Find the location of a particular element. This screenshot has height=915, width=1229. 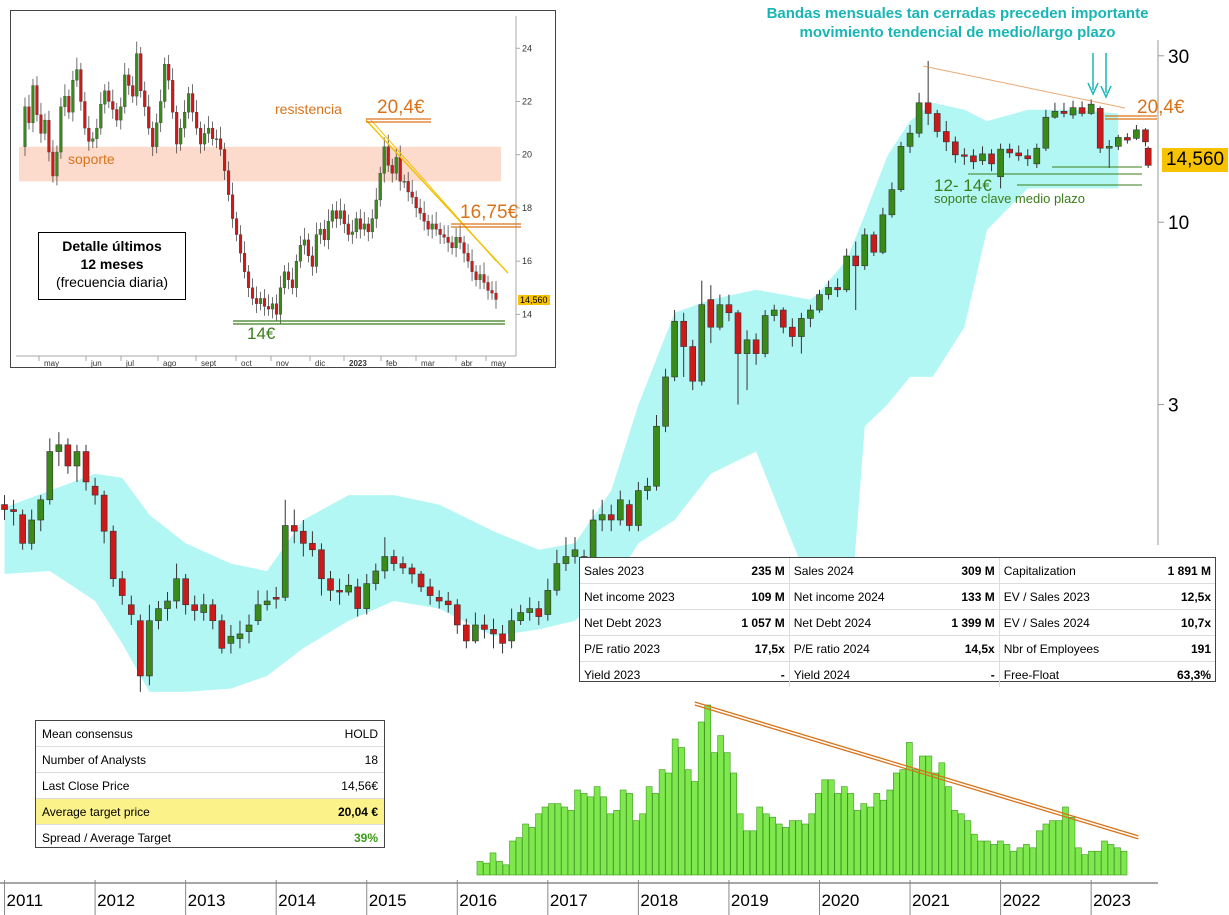

x-tick-label: 2022 is located at coordinates (1022, 900).